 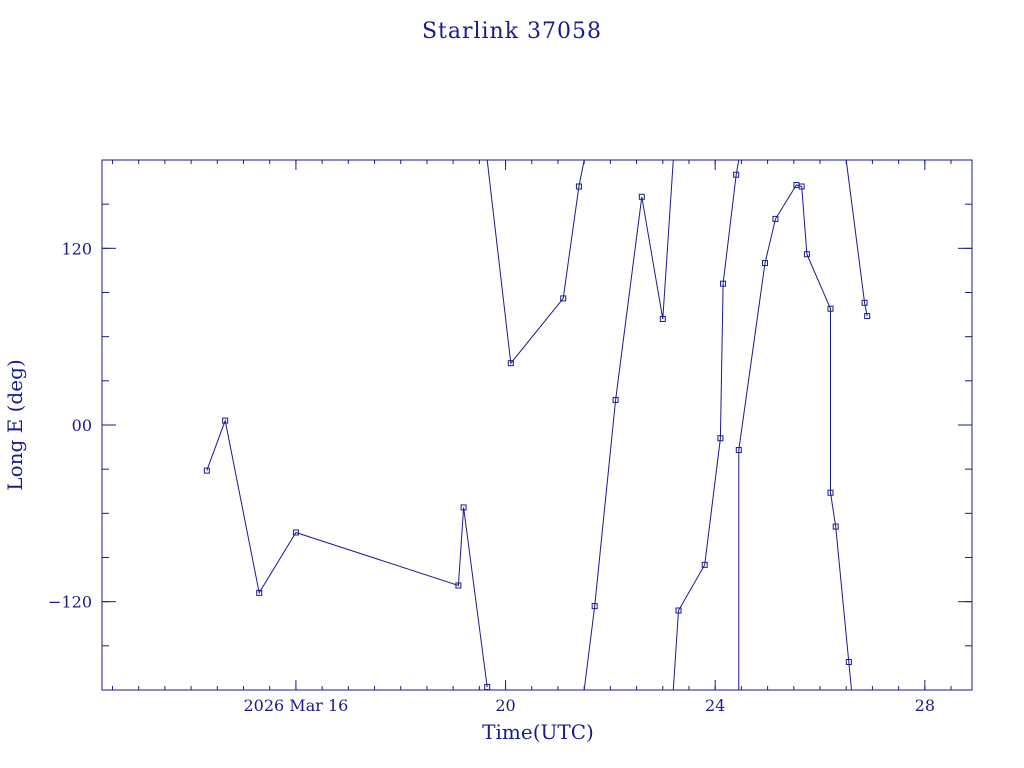 I want to click on y-tick-label: 00, so click(x=82, y=425).